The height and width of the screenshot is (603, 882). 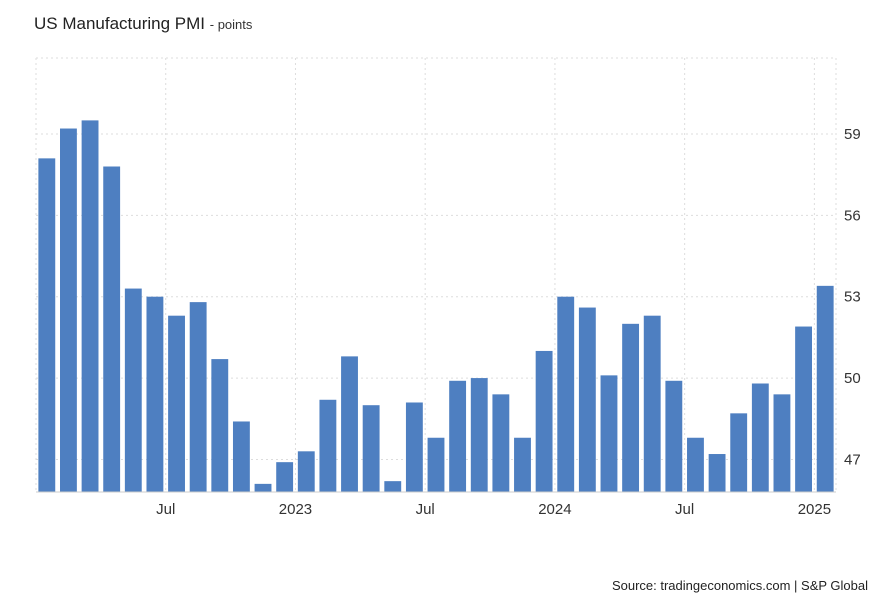 I want to click on y-tick-label: 47, so click(x=852, y=459).